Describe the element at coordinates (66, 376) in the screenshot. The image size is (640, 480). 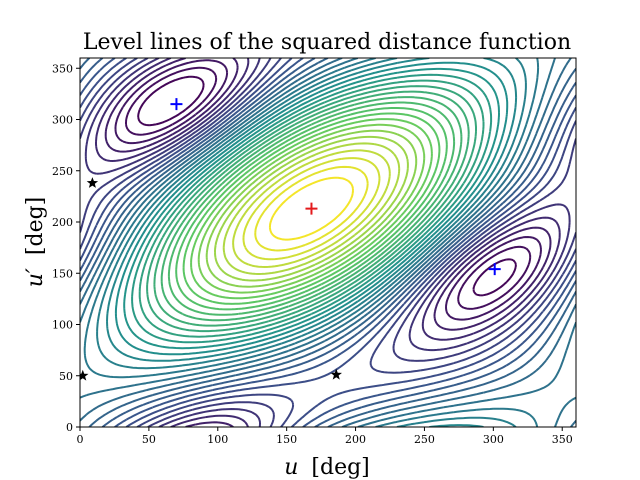
I see `y-tick-label: 50` at that location.